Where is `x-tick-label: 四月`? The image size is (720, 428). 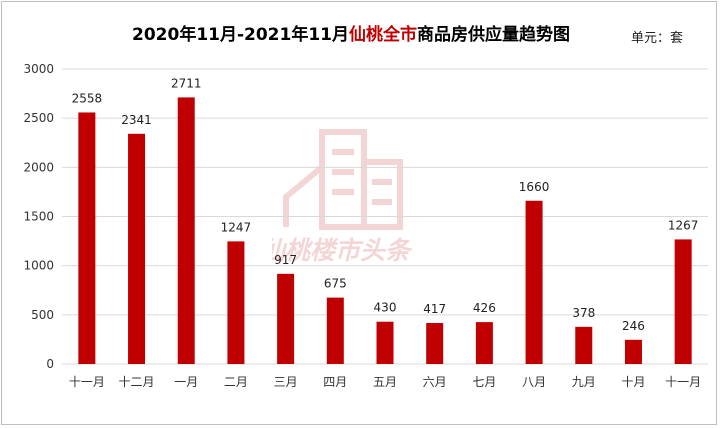 x-tick-label: 四月 is located at coordinates (335, 382).